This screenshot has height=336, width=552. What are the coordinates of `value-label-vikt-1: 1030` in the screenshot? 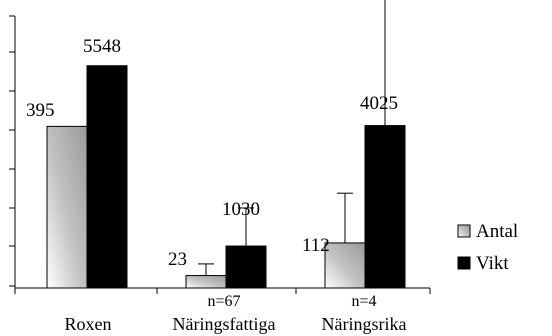 It's located at (241, 209).